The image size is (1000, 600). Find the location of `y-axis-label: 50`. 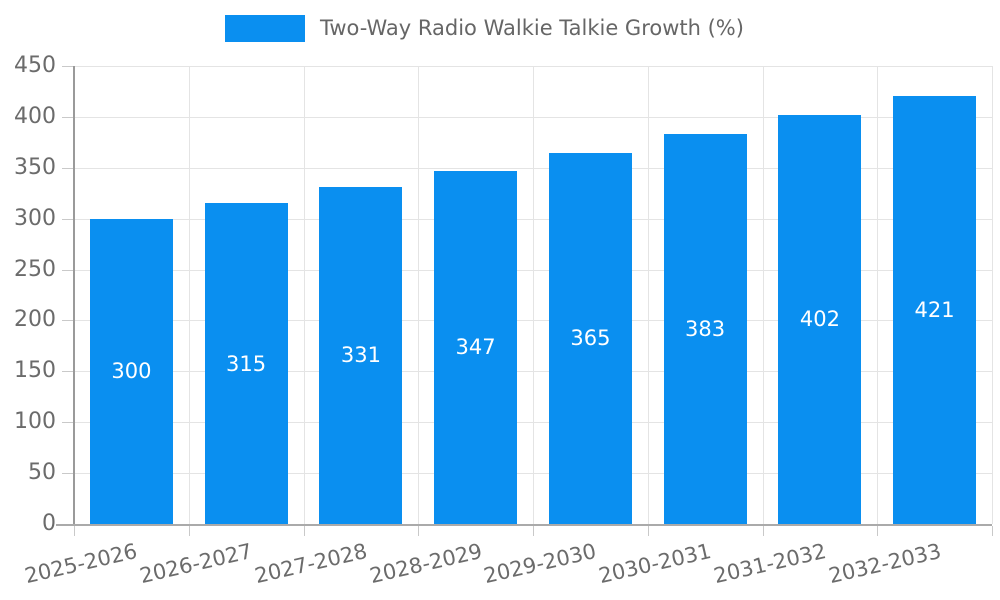

y-axis-label: 50 is located at coordinates (42, 473).